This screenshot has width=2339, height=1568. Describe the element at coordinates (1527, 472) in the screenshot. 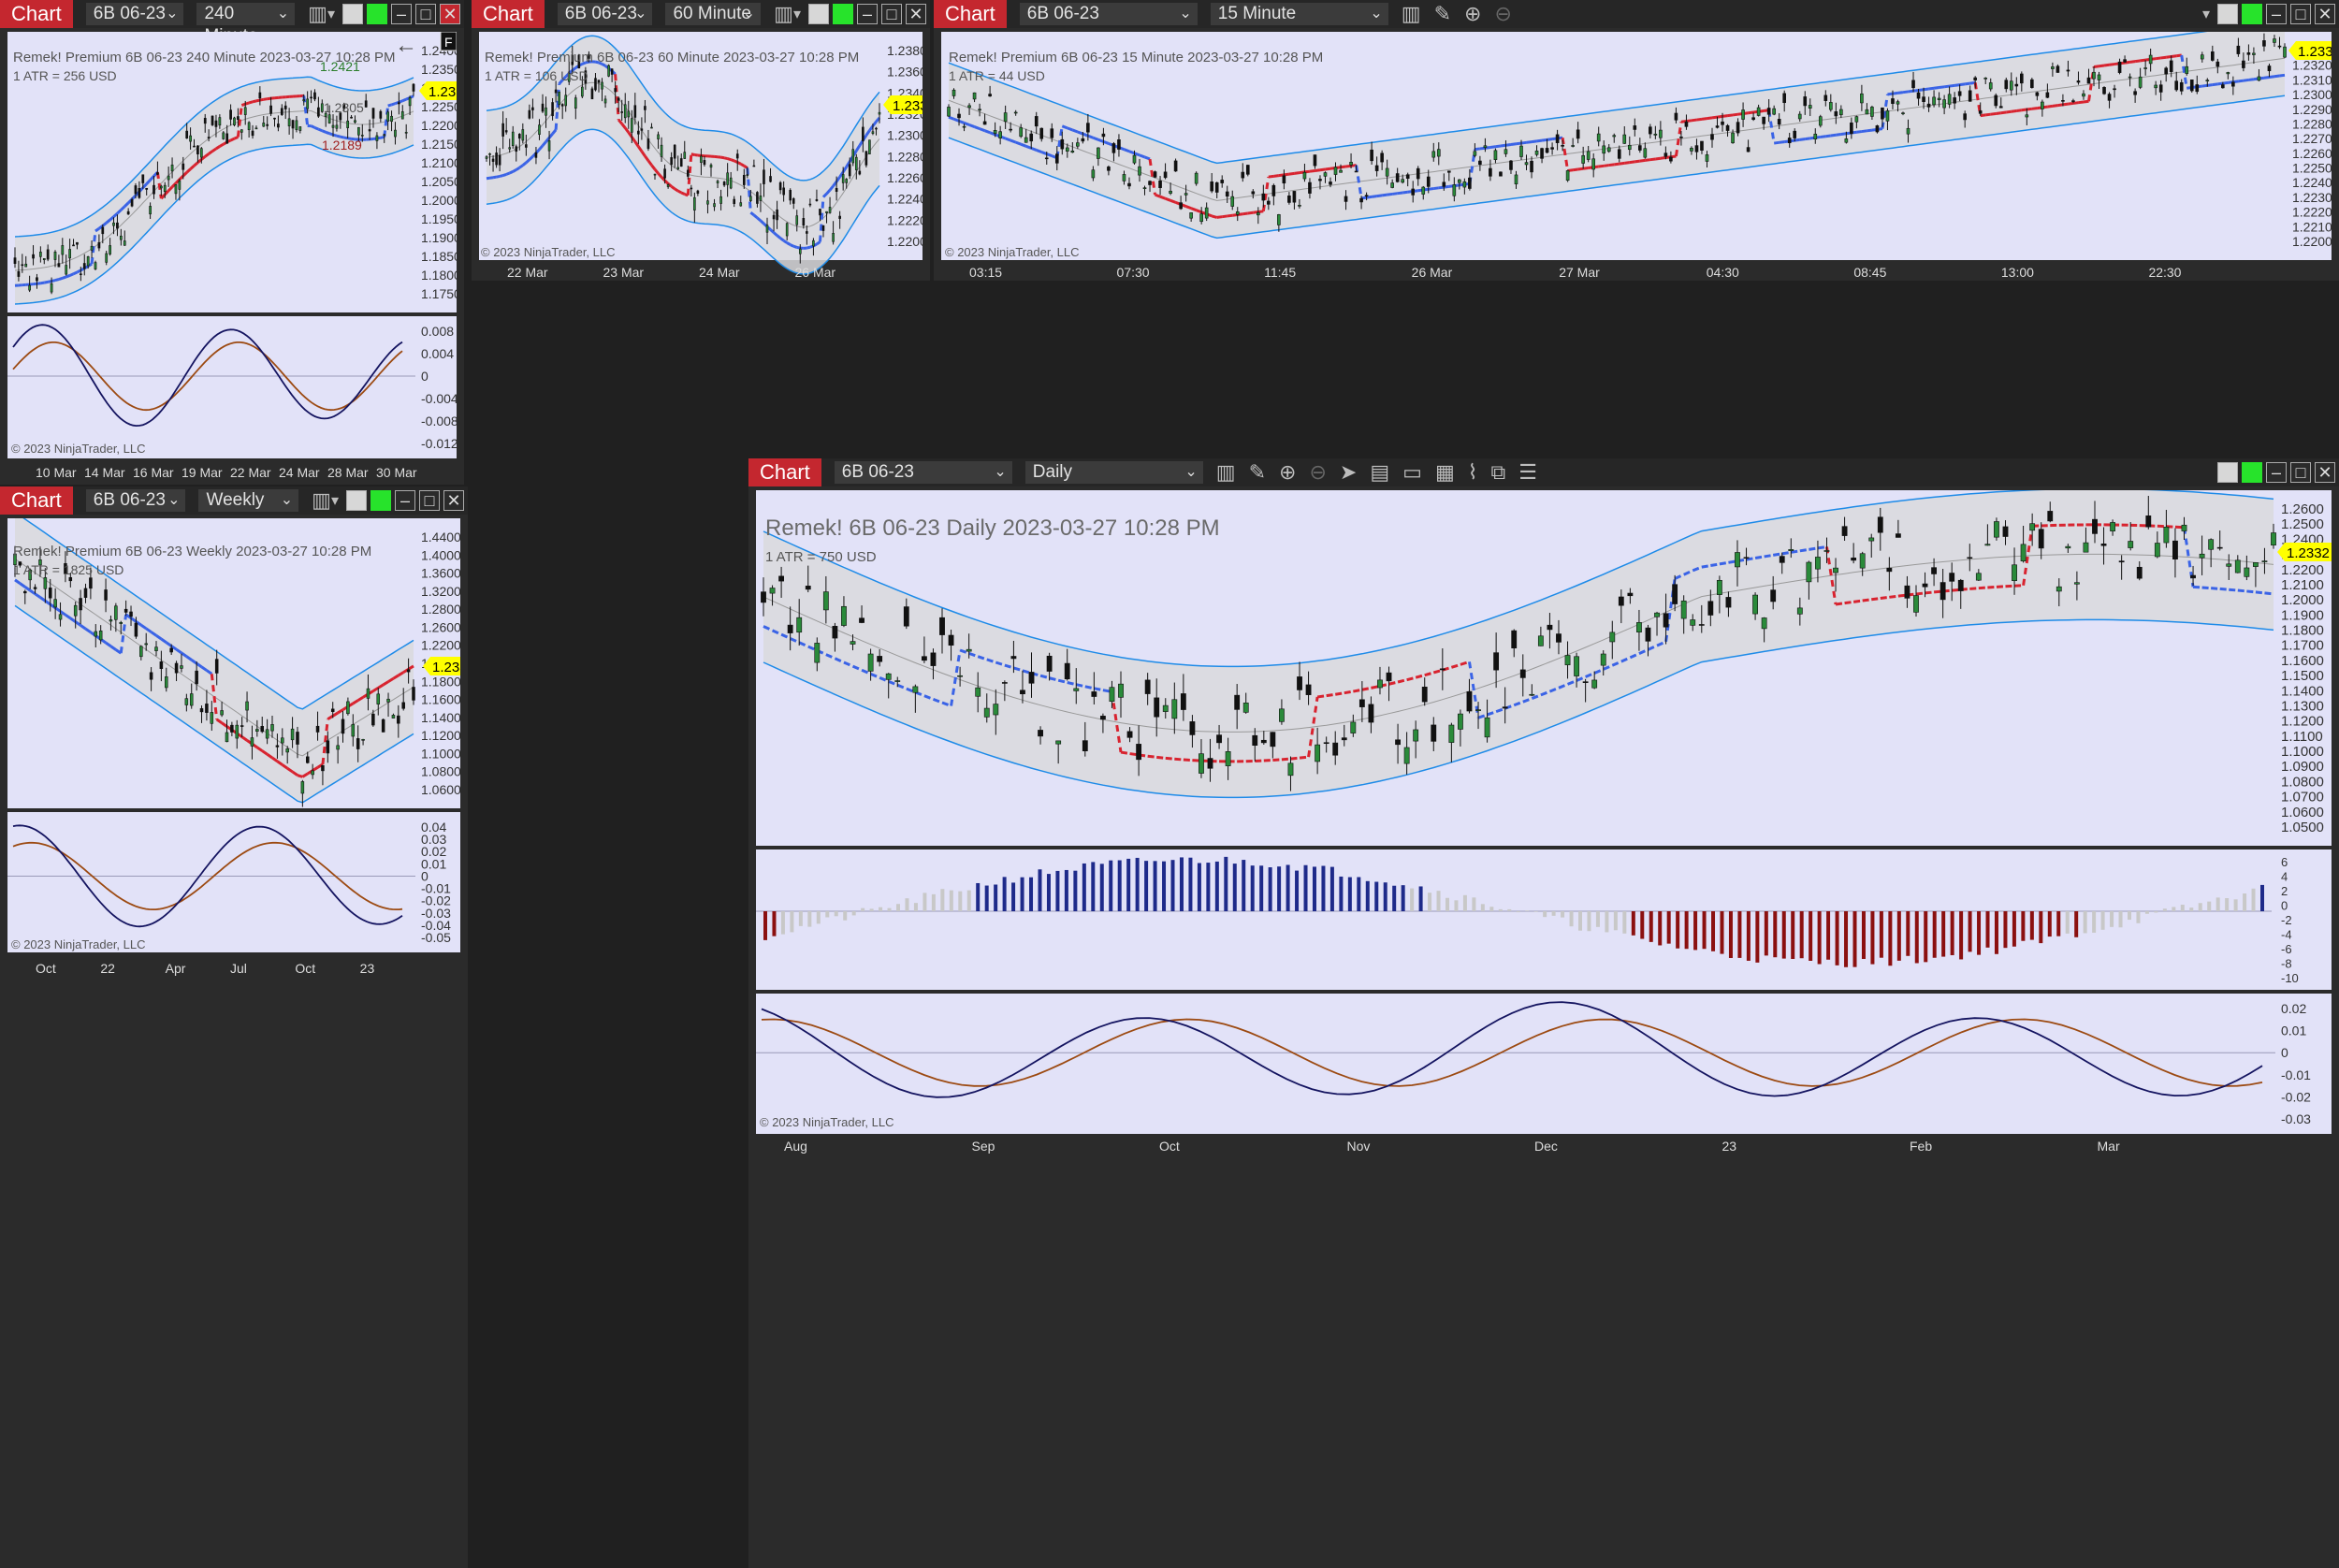

I see `data-box-icon: ☰` at that location.